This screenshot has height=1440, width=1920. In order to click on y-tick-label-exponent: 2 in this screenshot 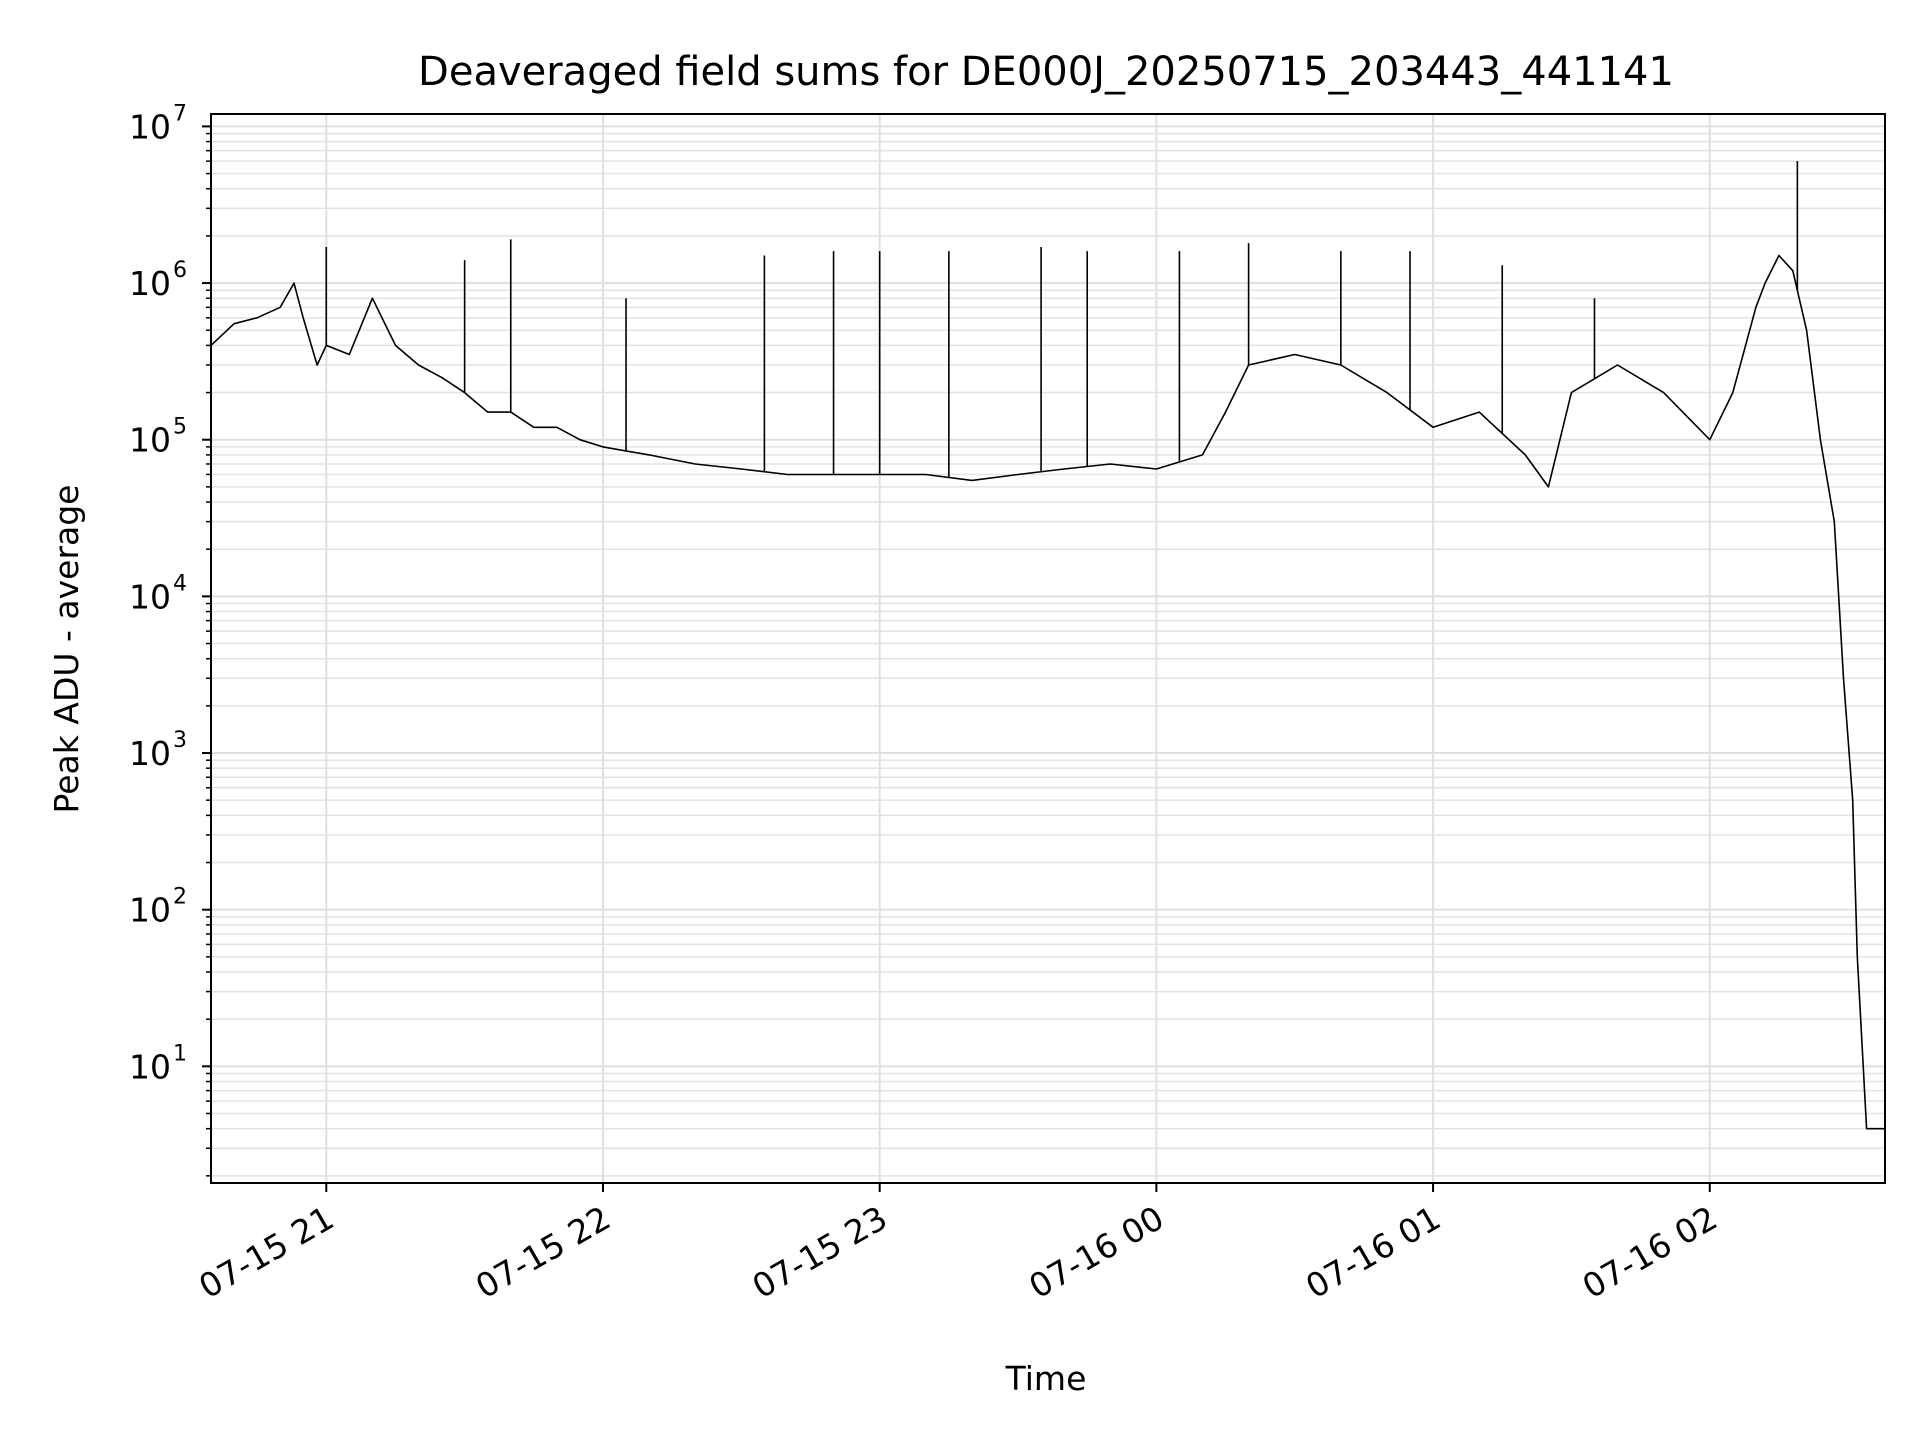, I will do `click(180, 897)`.